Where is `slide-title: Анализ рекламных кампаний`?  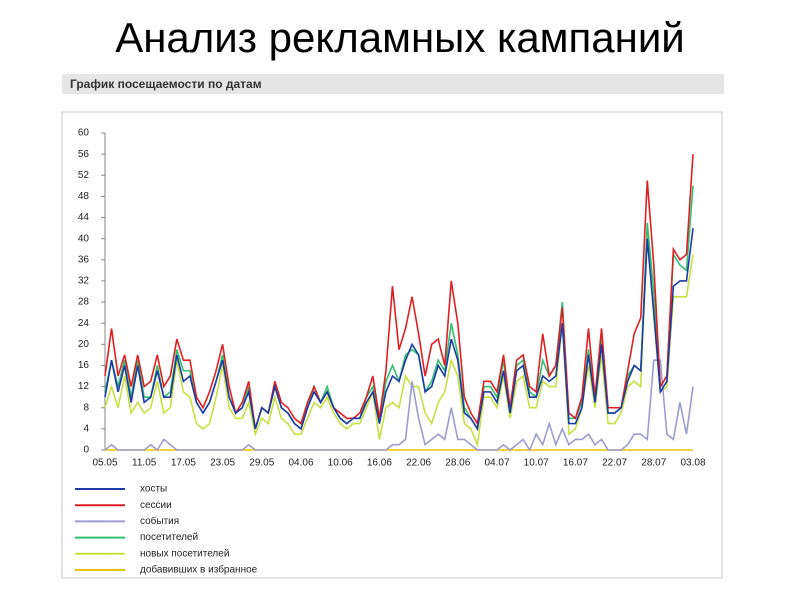 slide-title: Анализ рекламных кампаний is located at coordinates (400, 37).